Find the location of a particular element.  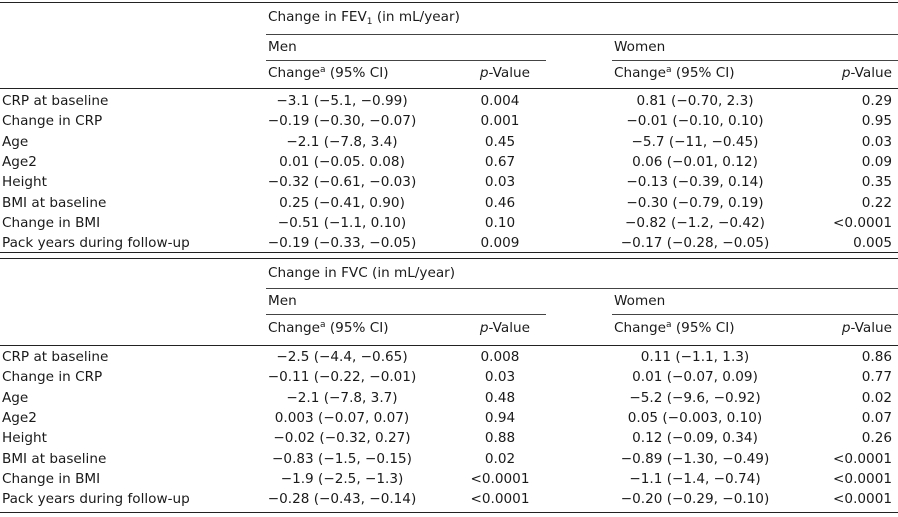

men-change-value: −2.1 (−7.8, 3.4) is located at coordinates (342, 141).